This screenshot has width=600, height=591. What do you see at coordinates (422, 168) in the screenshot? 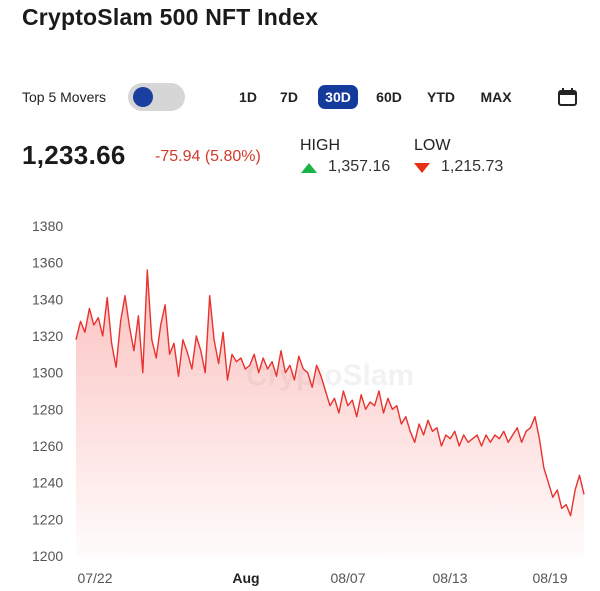
I see `down-arrow-icon` at bounding box center [422, 168].